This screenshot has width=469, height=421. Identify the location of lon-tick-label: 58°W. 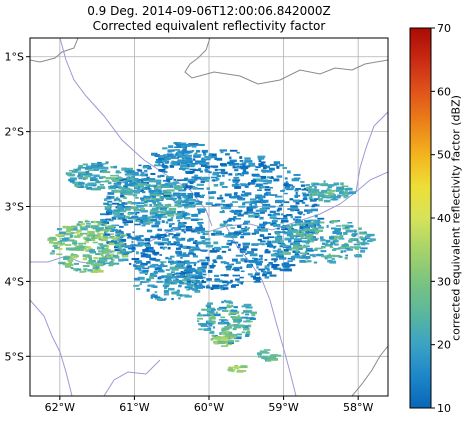
(358, 407).